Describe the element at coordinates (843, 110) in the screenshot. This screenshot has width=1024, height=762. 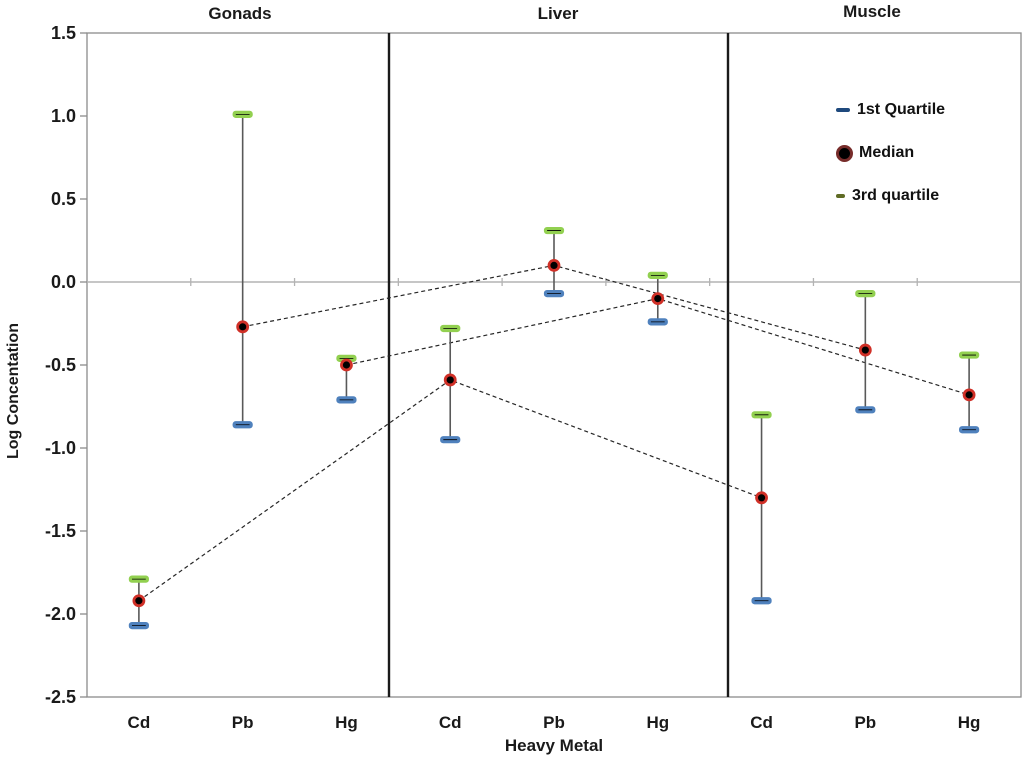
I see `first-quartile-dash-icon` at that location.